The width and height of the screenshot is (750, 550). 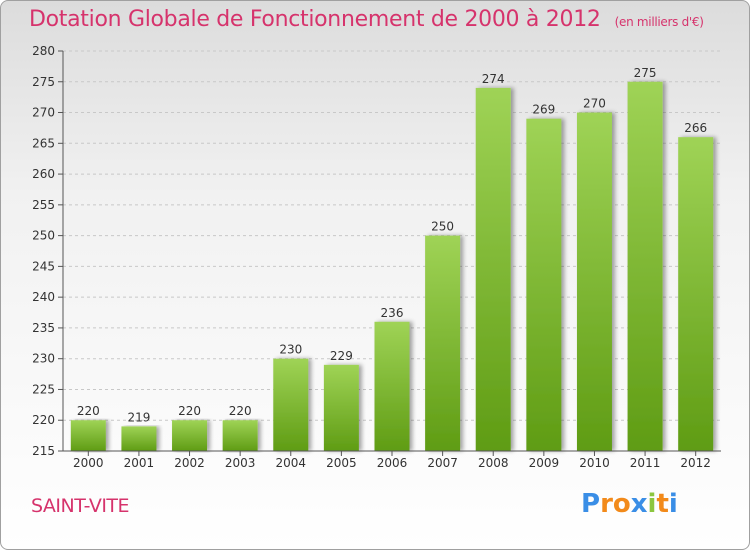 I want to click on y-tick-label: 220, so click(x=43, y=420).